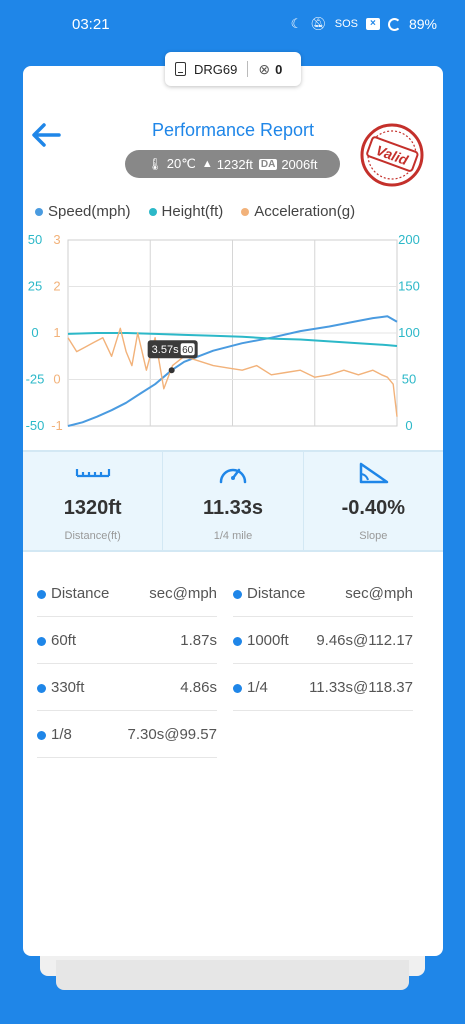 The height and width of the screenshot is (1024, 465). Describe the element at coordinates (34, 332) in the screenshot. I see `axis-tick-height: 0` at that location.